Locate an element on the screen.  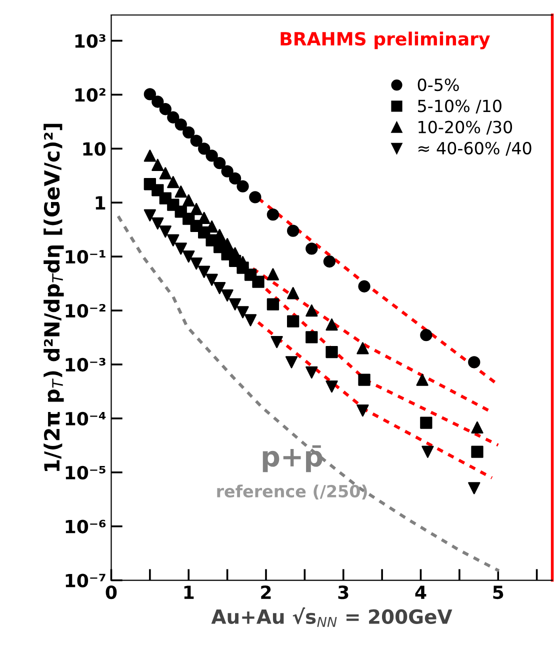
x-tick-label: 4 is located at coordinates (420, 592).